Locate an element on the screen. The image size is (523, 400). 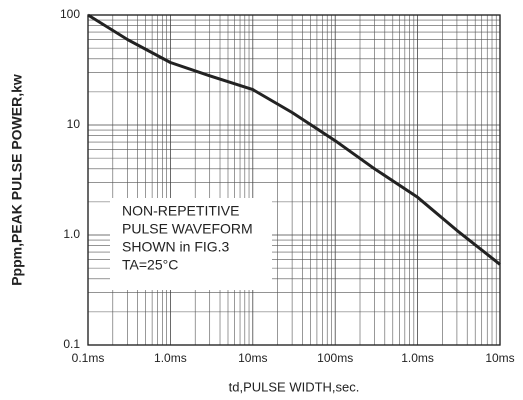
x-tick-label: 100ms is located at coordinates (335, 358).